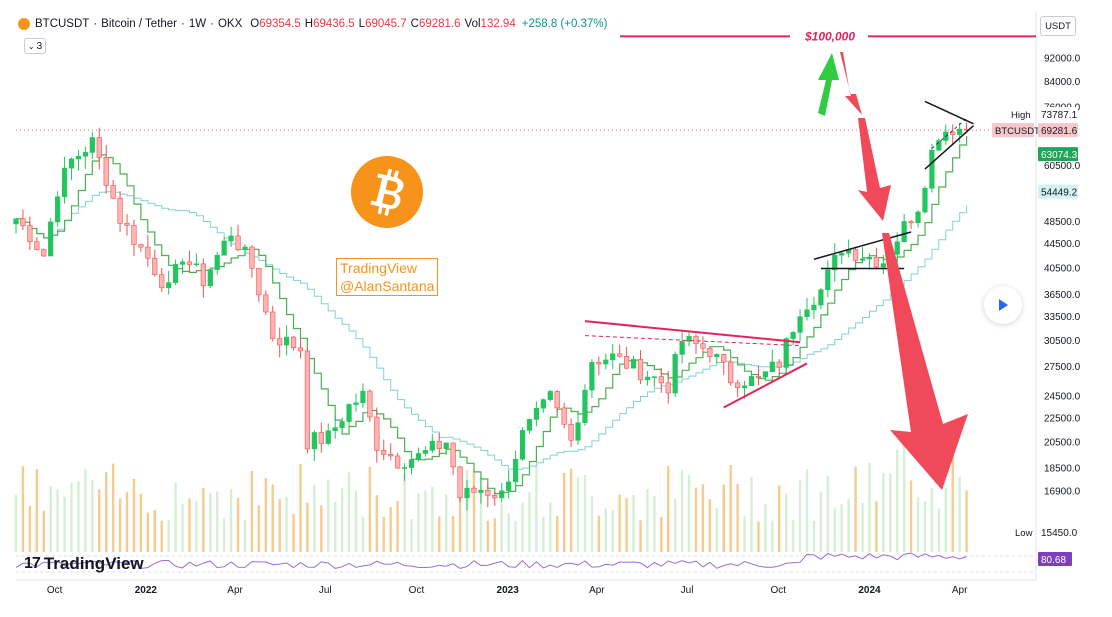  What do you see at coordinates (1024, 533) in the screenshot?
I see `low-label: Low` at bounding box center [1024, 533].